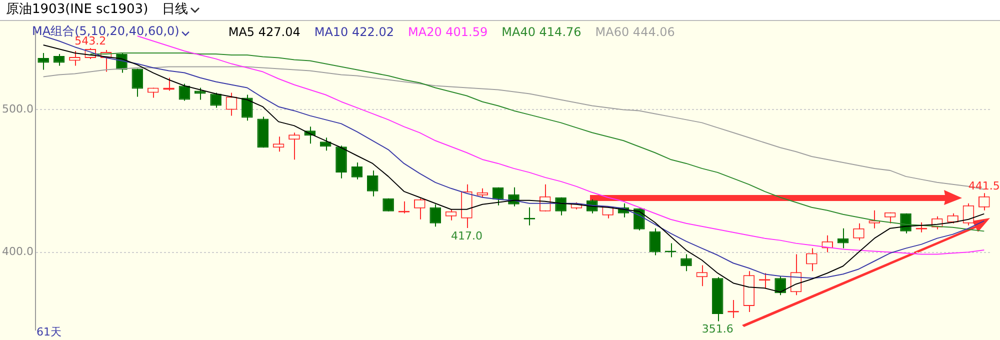  I want to click on text: MA40 414.76, so click(542, 31).